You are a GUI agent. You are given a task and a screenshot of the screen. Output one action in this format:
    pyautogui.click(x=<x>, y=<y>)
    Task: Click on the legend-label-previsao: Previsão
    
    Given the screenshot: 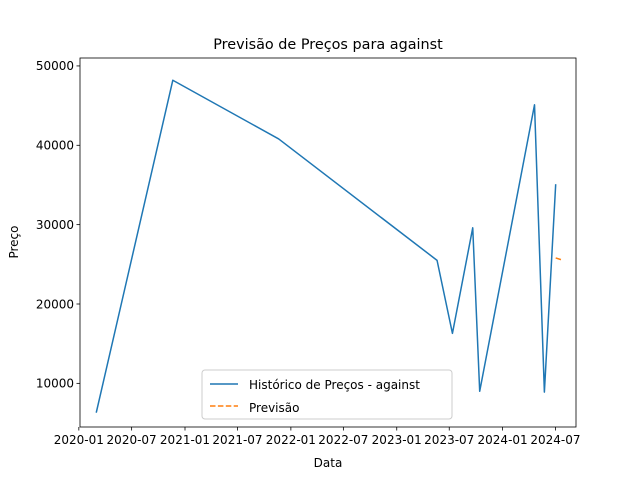 What is the action you would take?
    pyautogui.click(x=274, y=408)
    